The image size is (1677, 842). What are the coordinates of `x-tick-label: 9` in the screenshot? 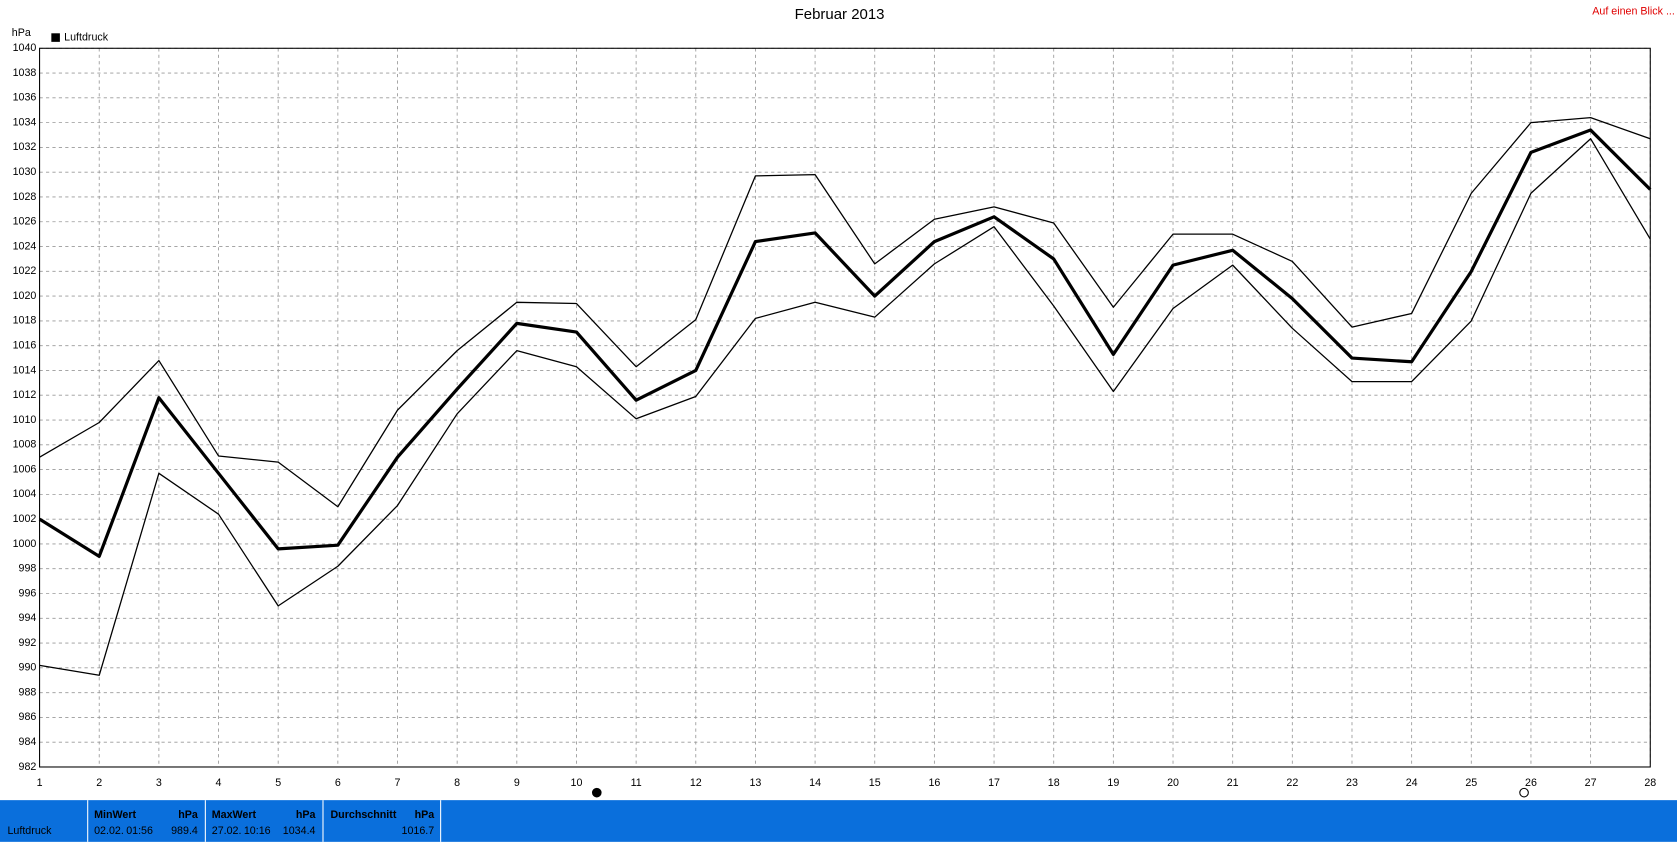 It's located at (517, 783).